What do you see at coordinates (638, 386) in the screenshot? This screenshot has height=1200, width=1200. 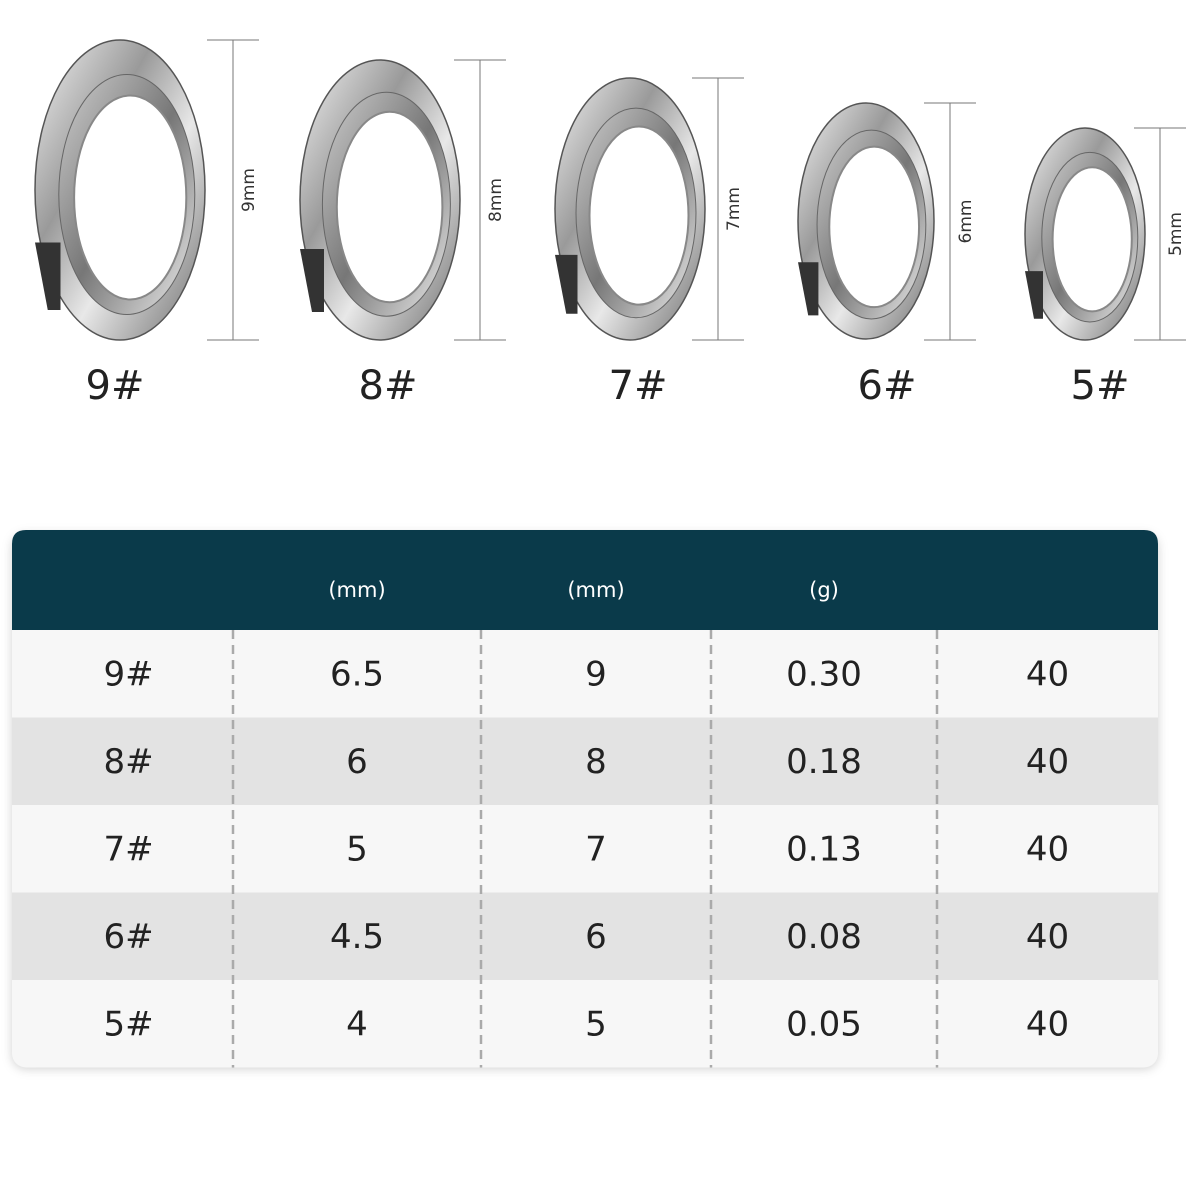 I see `ring-label: 7#` at bounding box center [638, 386].